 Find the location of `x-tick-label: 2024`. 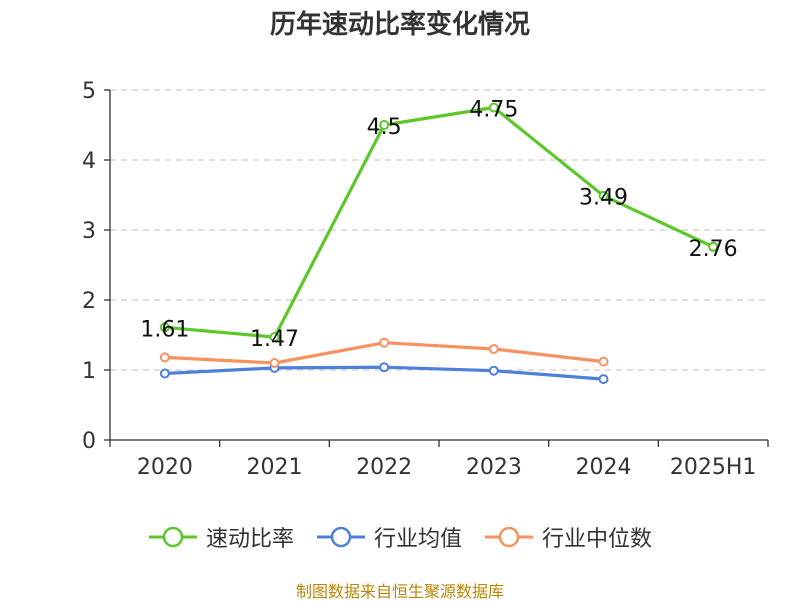

x-tick-label: 2024 is located at coordinates (604, 467).